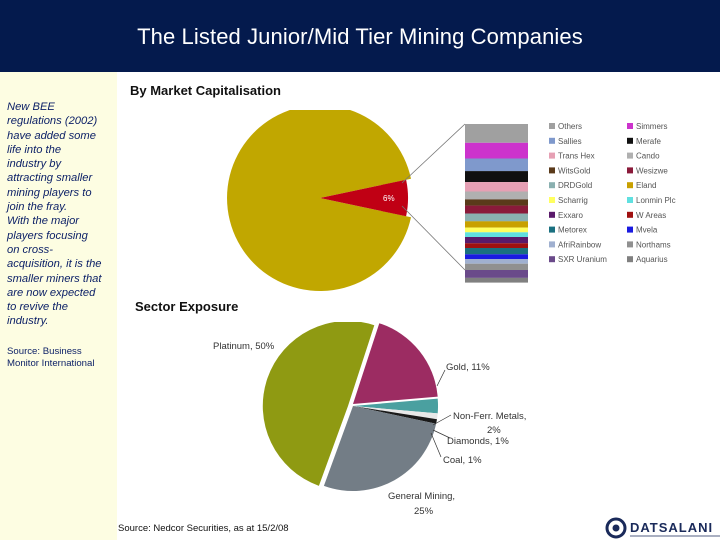 Image resolution: width=720 pixels, height=540 pixels. Describe the element at coordinates (433, 153) in the screenshot. I see `connector-line-top` at that location.